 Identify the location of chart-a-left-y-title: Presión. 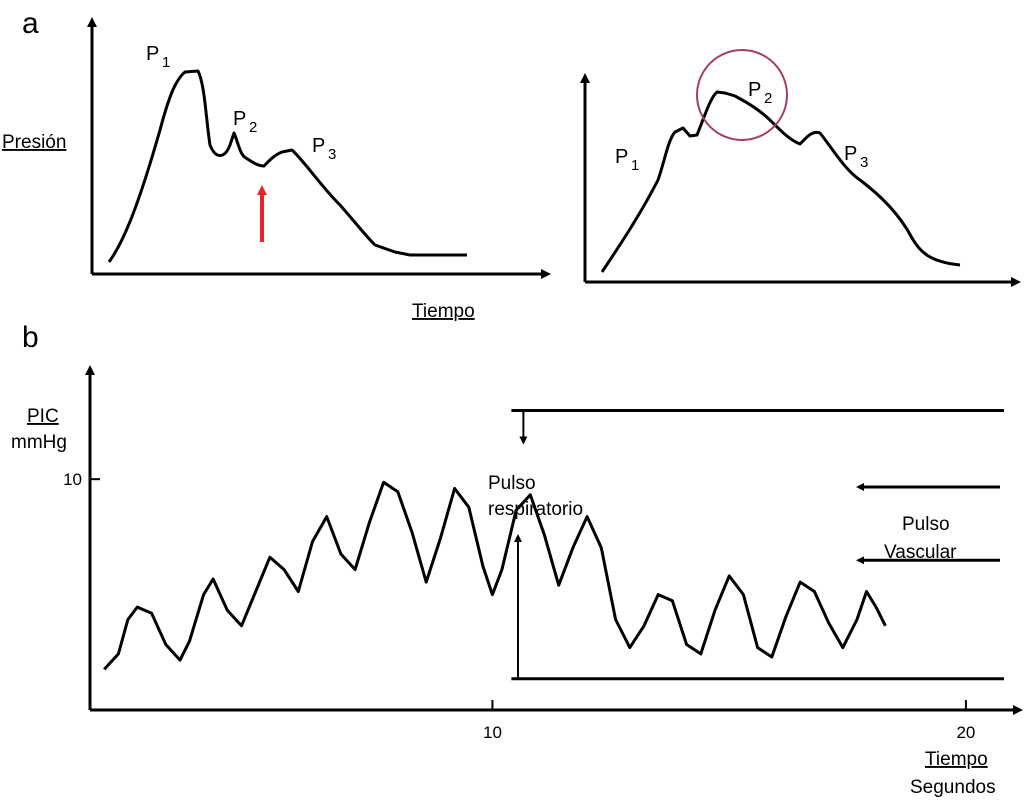
(34, 142).